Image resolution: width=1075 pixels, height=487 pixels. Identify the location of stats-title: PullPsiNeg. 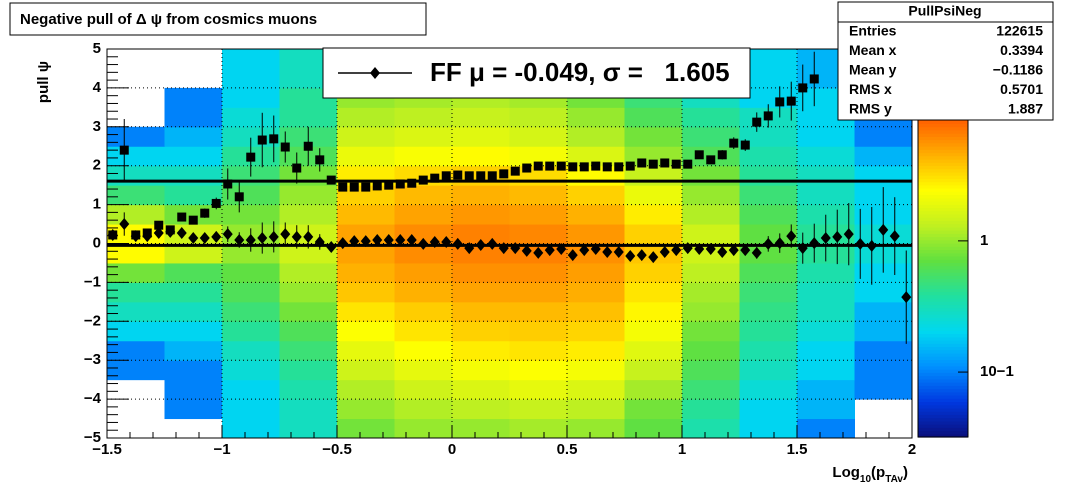
(944, 11).